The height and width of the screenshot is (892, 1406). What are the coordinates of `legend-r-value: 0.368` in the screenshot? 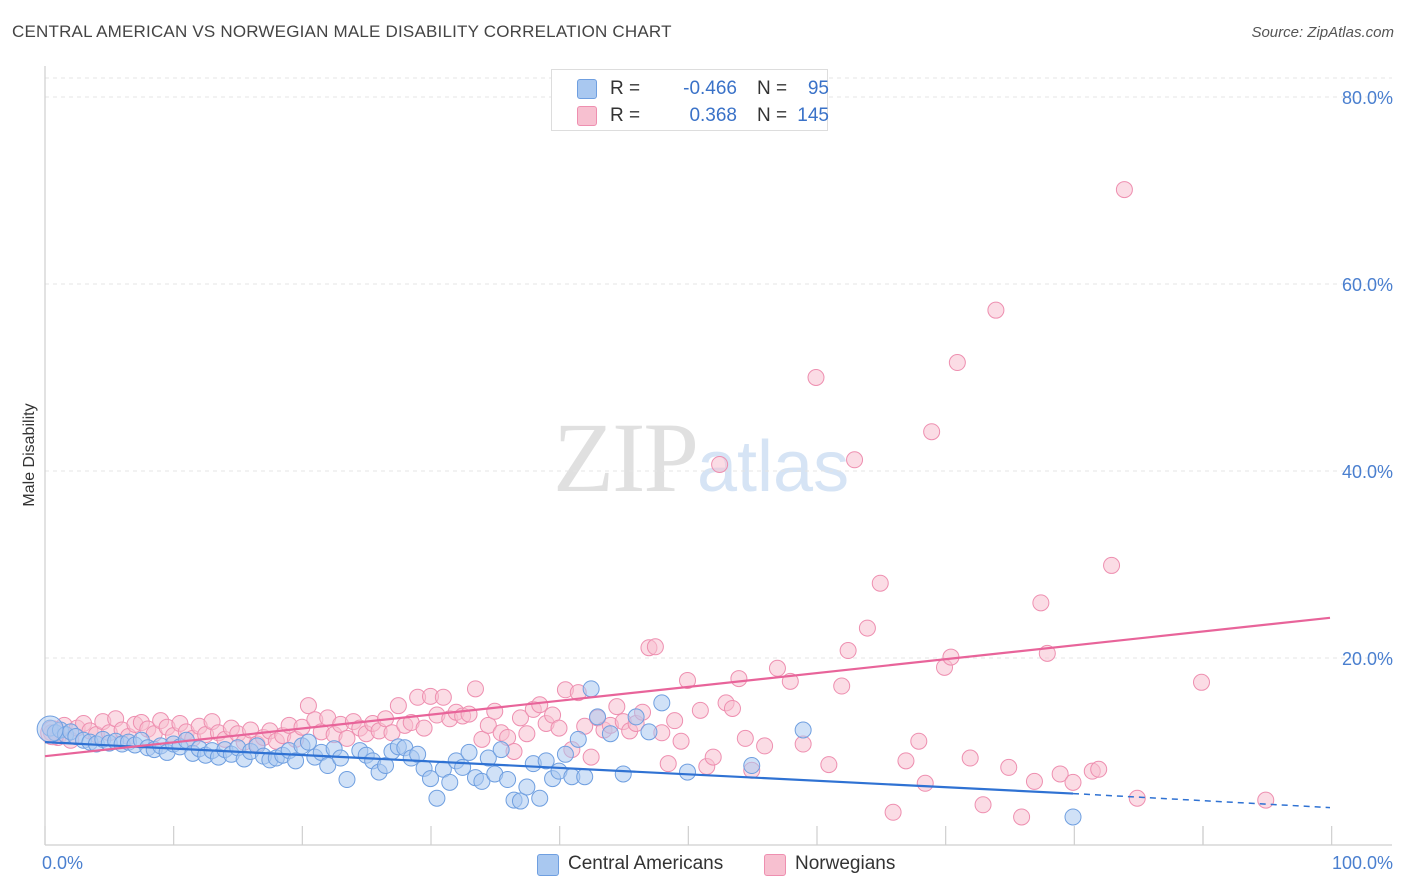 It's located at (713, 115).